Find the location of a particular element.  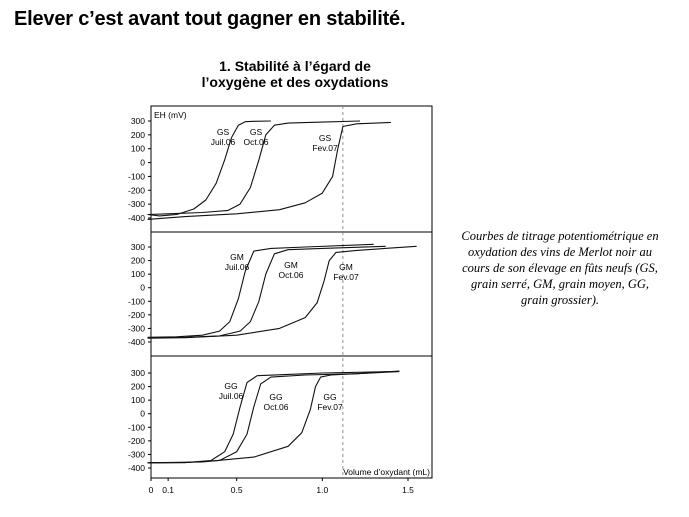

x-tick-label: 1.0 is located at coordinates (322, 490).